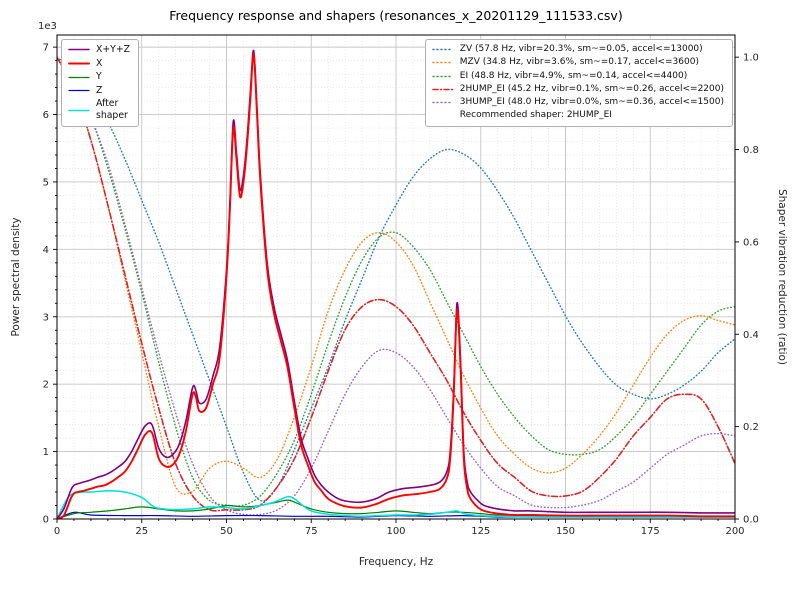 The image size is (800, 600). I want to click on y-left-tick-label: 6, so click(46, 115).